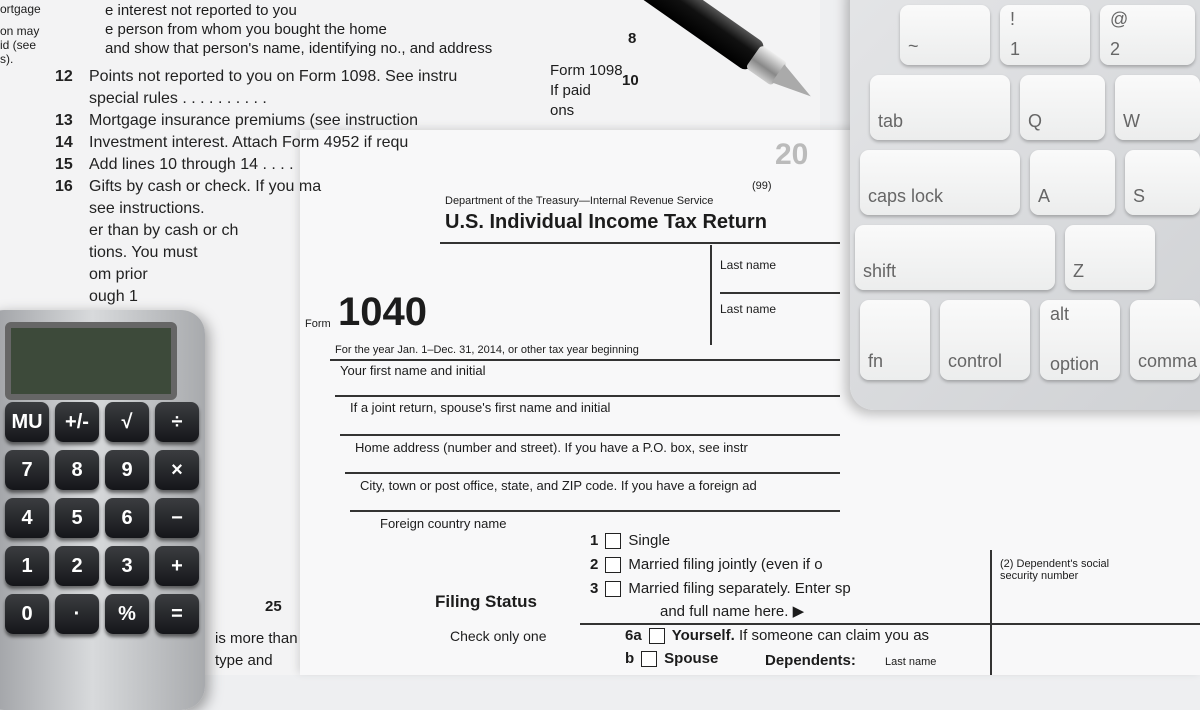 The height and width of the screenshot is (710, 1200). Describe the element at coordinates (985, 340) in the screenshot. I see `key-control: control` at that location.